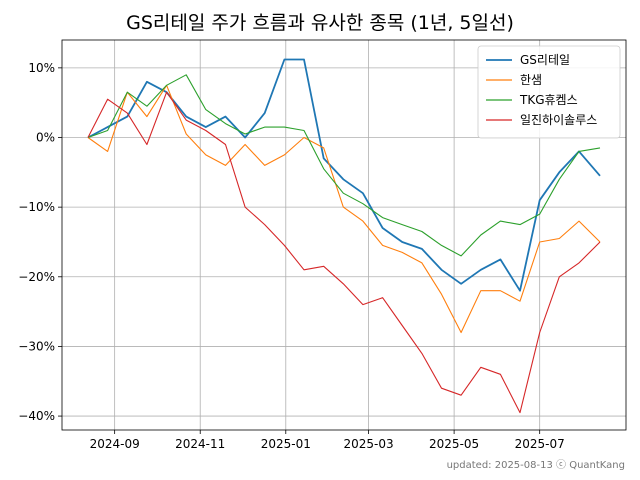 This screenshot has height=480, width=640. I want to click on x-tick-label: 2025-07, so click(540, 444).